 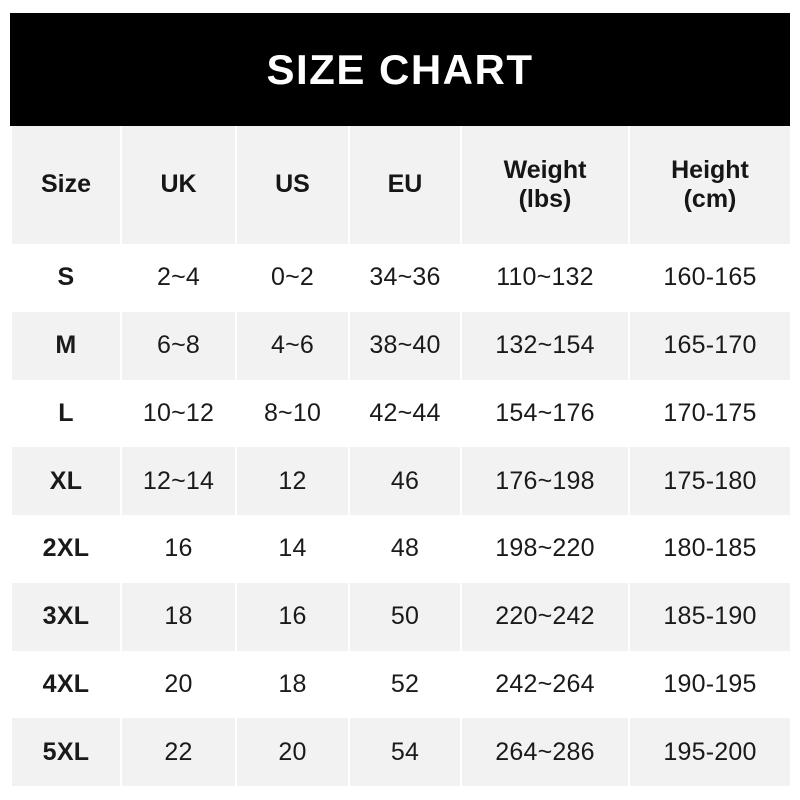 I want to click on title-banner: SIZE CHART, so click(x=400, y=69).